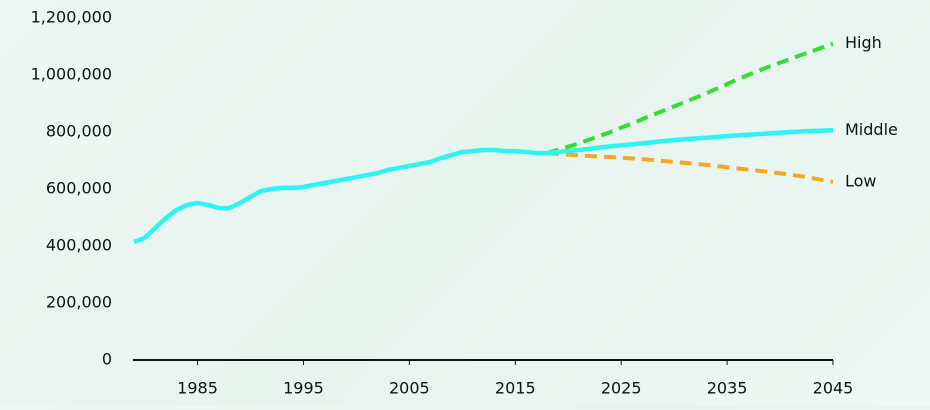 The height and width of the screenshot is (410, 930). Describe the element at coordinates (409, 388) in the screenshot. I see `x-tick-label: 2005` at that location.